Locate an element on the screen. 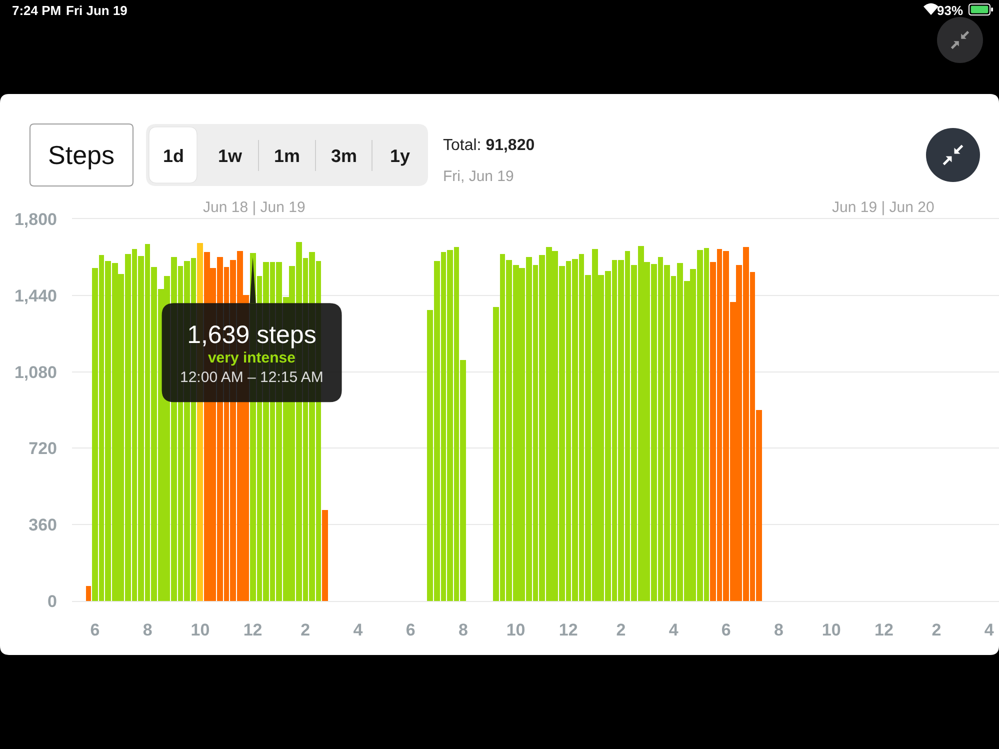  text: 93% is located at coordinates (950, 10).